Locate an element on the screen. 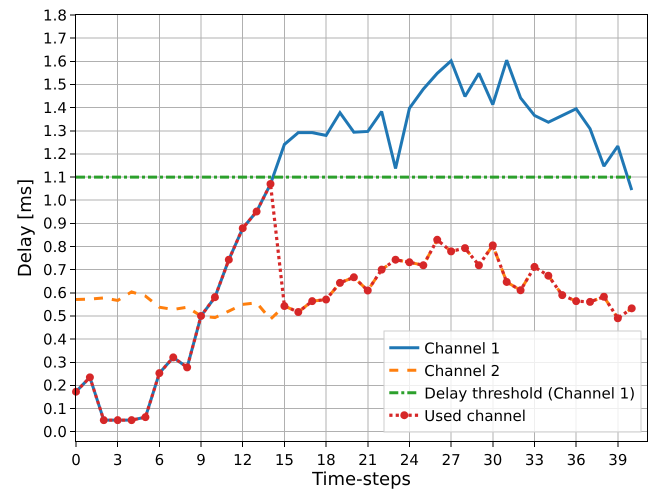 Image resolution: width=654 pixels, height=492 pixels. x-tick-label: 33 is located at coordinates (534, 460).